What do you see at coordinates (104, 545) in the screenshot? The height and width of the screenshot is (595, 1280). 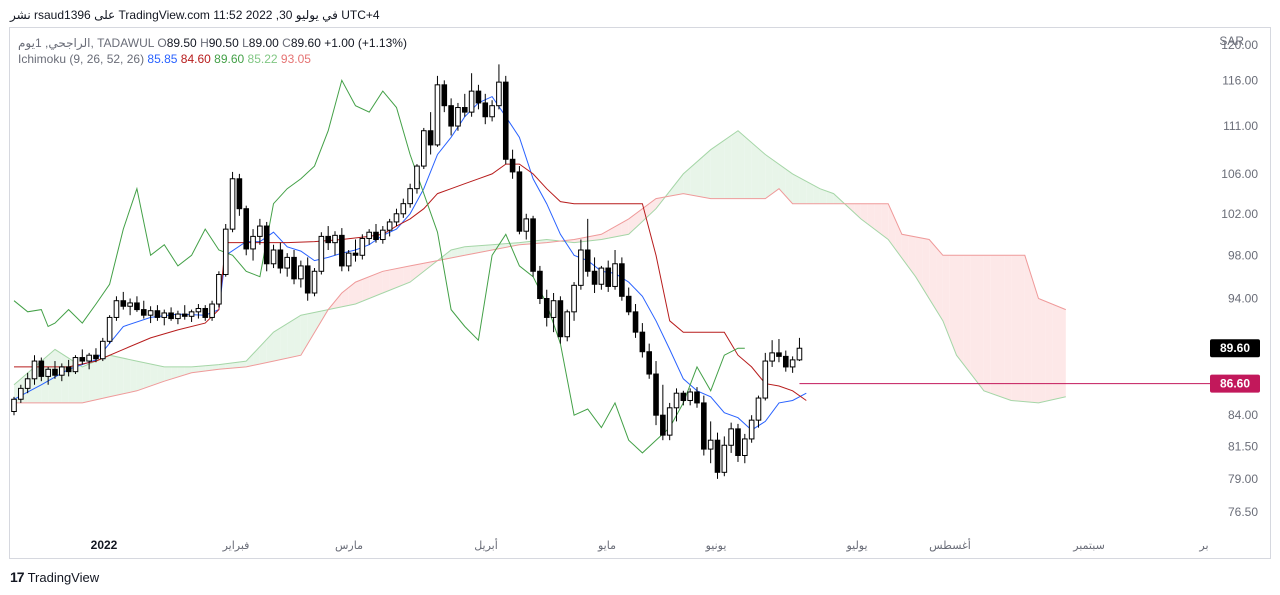 I see `time-tick-label: 2022` at bounding box center [104, 545].